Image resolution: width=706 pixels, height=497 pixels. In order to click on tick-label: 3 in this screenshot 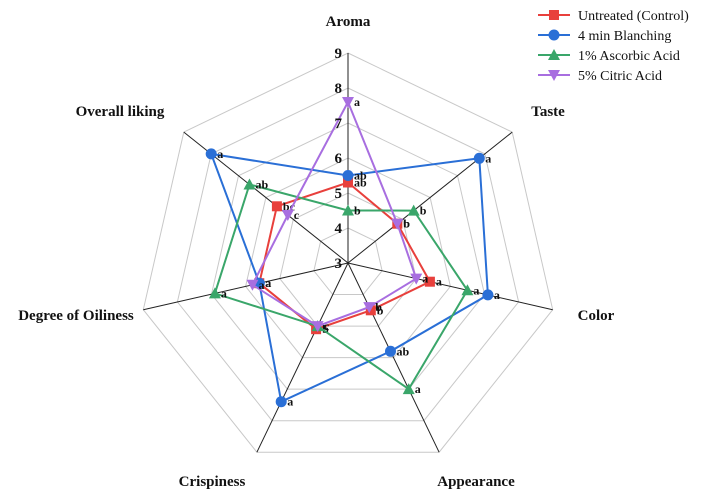, I will do `click(339, 264)`.